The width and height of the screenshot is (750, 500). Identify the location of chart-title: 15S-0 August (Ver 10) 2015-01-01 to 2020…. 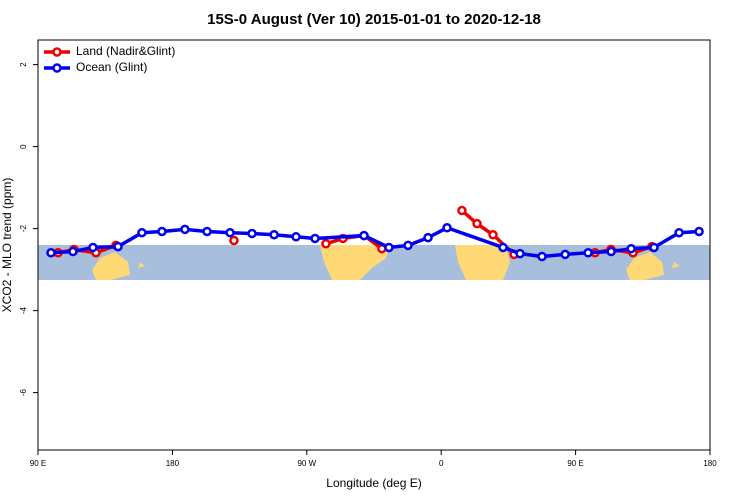
(374, 19).